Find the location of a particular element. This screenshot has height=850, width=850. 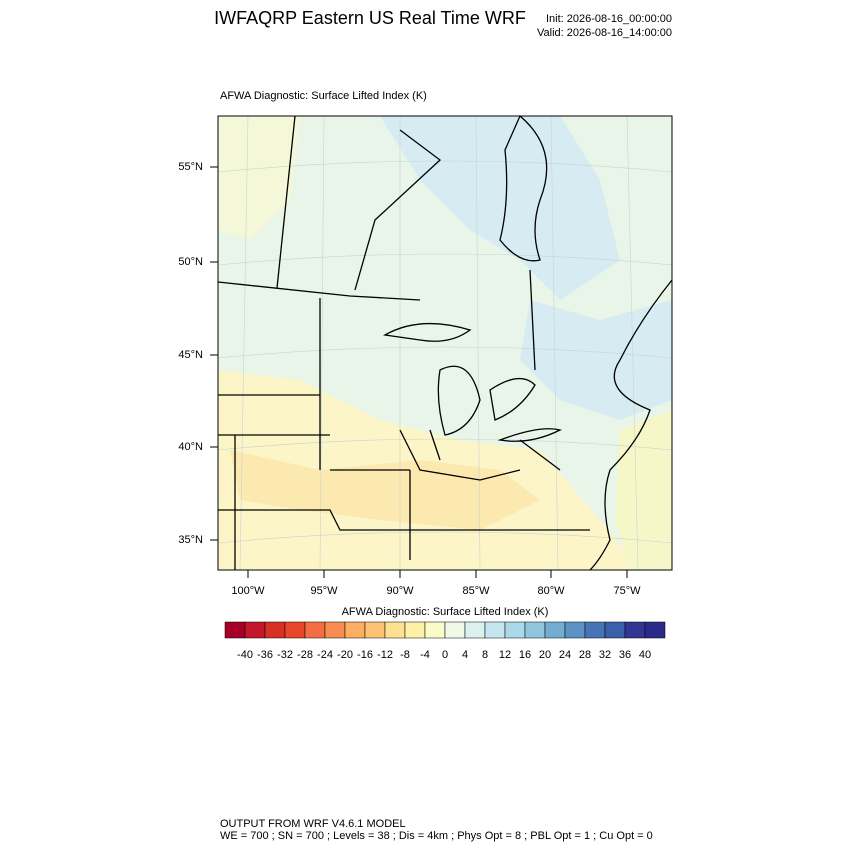

colorbar-label: 0 is located at coordinates (445, 655).